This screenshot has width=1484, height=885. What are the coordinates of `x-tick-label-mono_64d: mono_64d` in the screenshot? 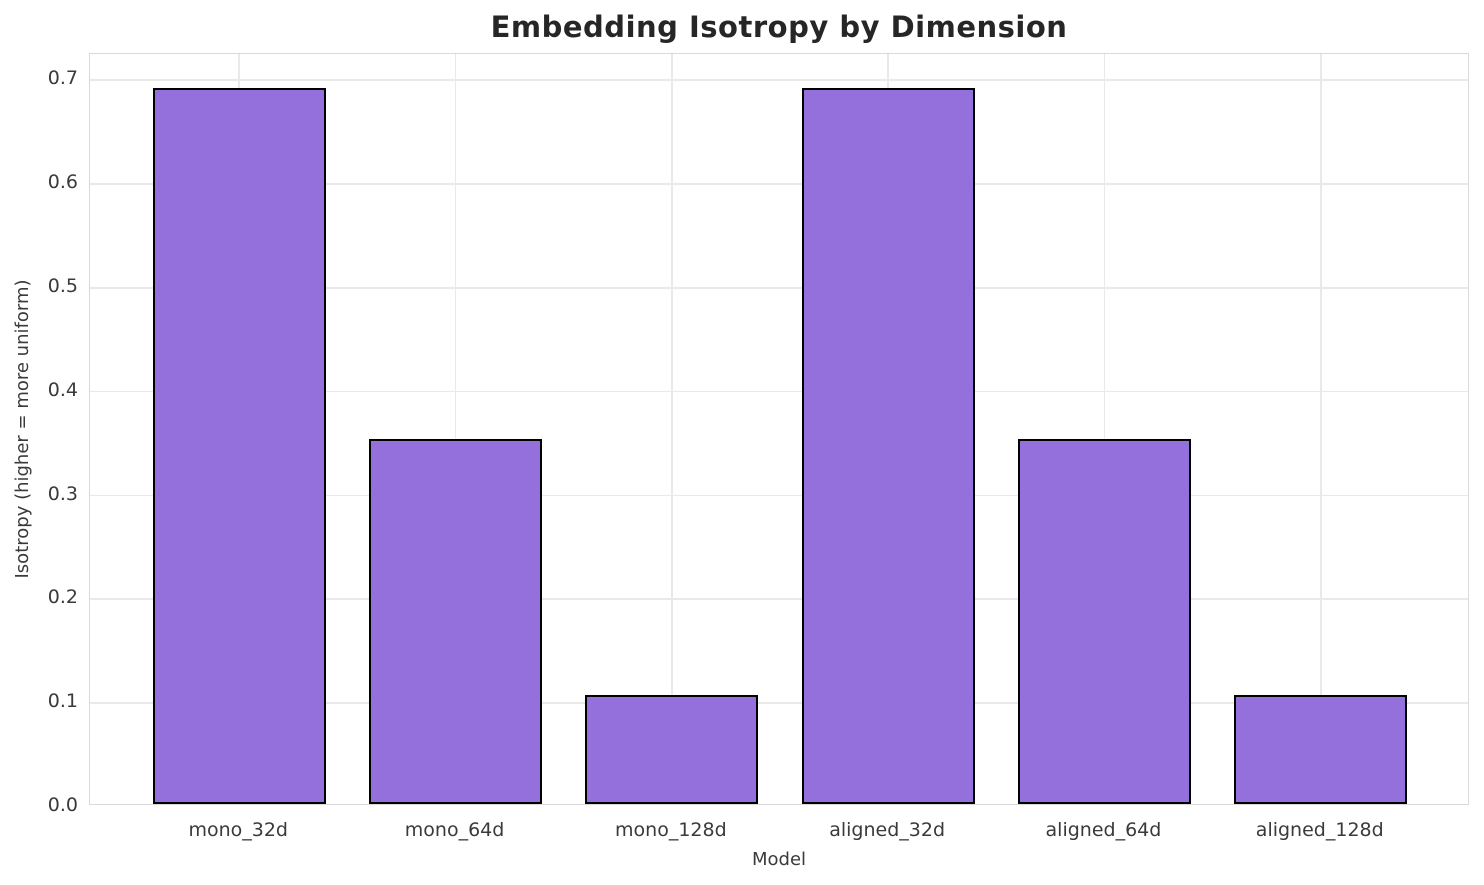 It's located at (454, 830).